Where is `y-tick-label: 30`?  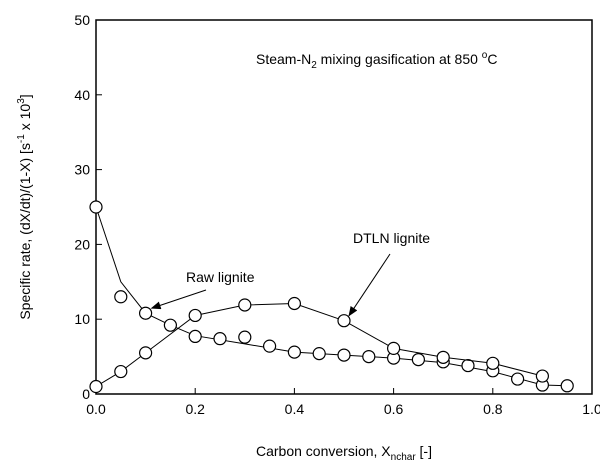
y-tick-label: 30 is located at coordinates (82, 170).